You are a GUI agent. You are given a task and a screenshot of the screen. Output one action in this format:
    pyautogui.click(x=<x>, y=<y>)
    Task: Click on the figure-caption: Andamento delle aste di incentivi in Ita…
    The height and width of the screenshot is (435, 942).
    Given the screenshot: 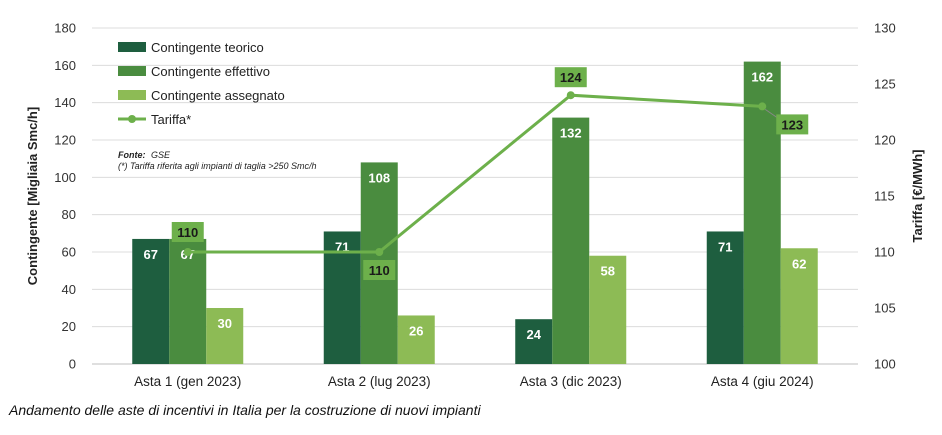 What is the action you would take?
    pyautogui.click(x=245, y=410)
    